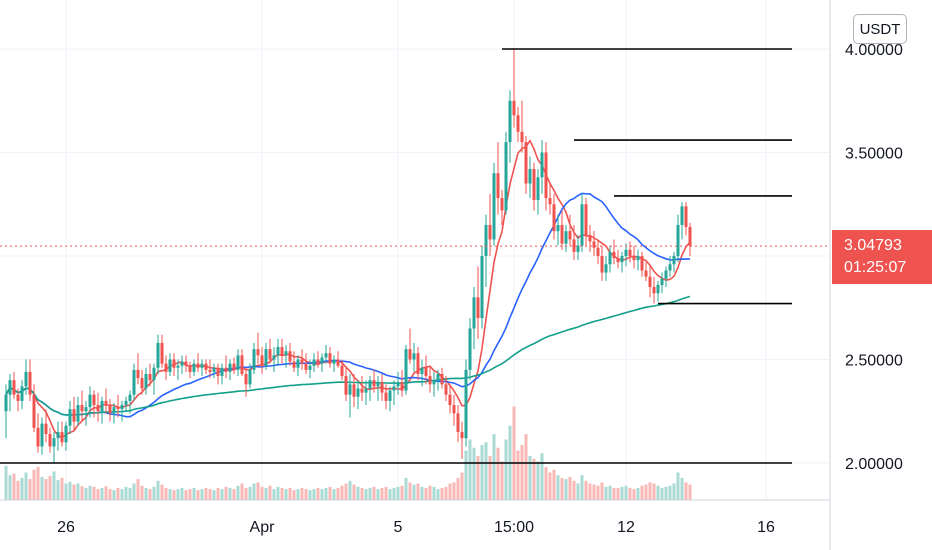  Describe the element at coordinates (880, 29) in the screenshot. I see `currency-badge: USDT` at that location.